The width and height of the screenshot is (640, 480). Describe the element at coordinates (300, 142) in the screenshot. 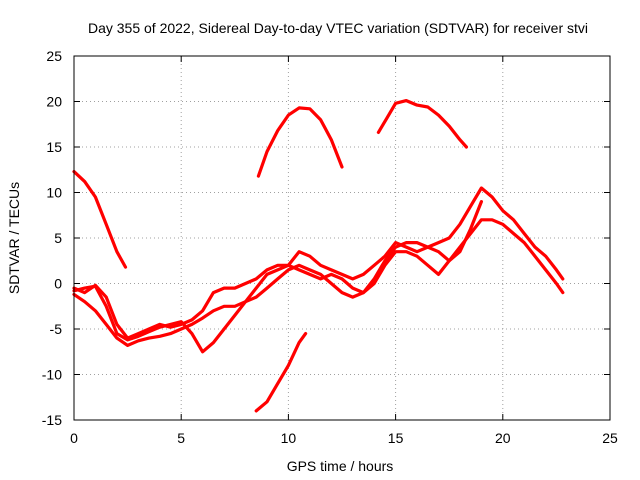

I see `series-line-arc-b` at that location.